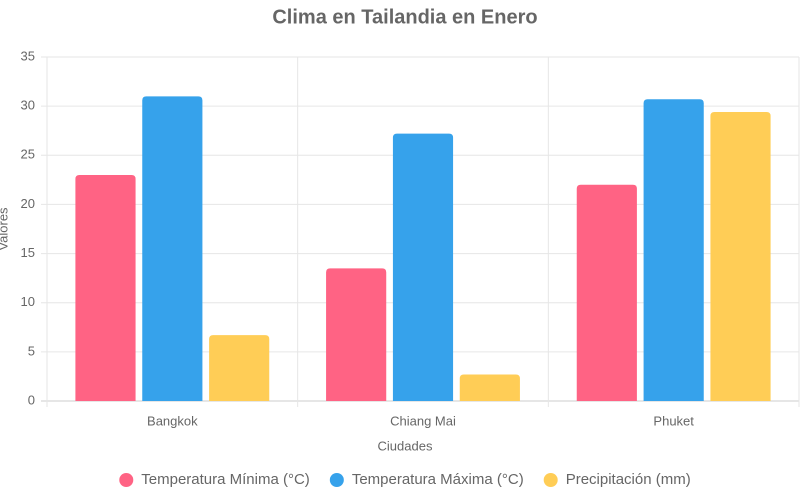 Image resolution: width=800 pixels, height=500 pixels. Describe the element at coordinates (28, 203) in the screenshot. I see `y-tick-label: 20` at that location.